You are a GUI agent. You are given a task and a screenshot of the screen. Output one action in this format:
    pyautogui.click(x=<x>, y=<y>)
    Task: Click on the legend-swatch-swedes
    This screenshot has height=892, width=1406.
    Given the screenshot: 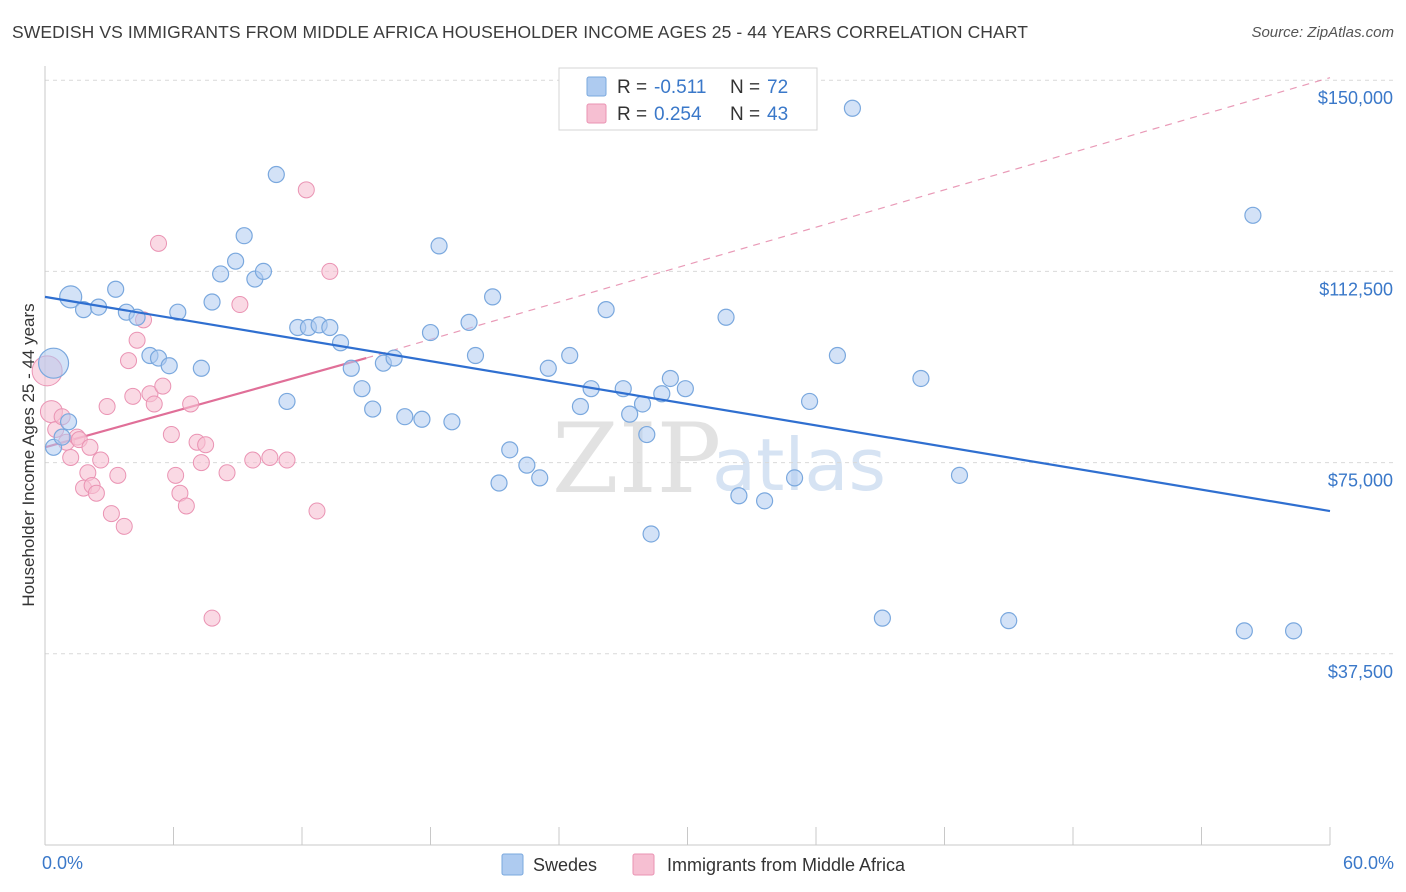 What is the action you would take?
    pyautogui.click(x=596, y=86)
    